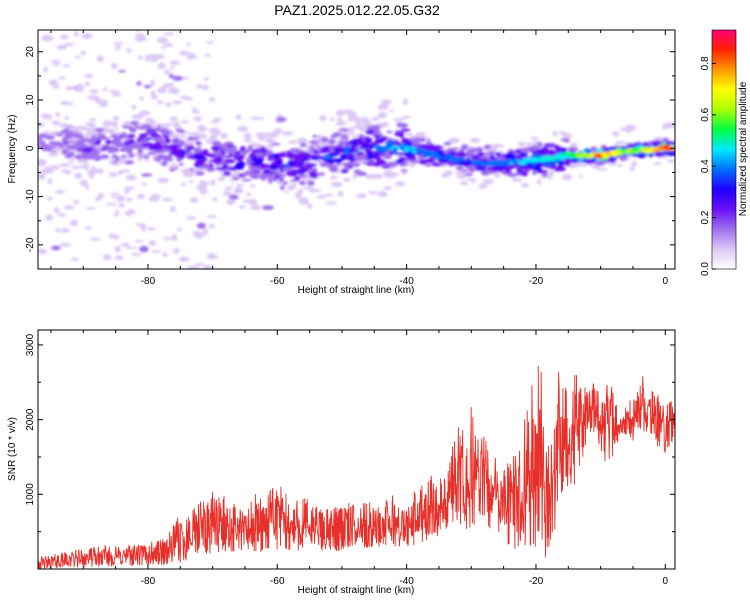 The width and height of the screenshot is (750, 600). What do you see at coordinates (30, 244) in the screenshot?
I see `y-tick-label: -20` at bounding box center [30, 244].